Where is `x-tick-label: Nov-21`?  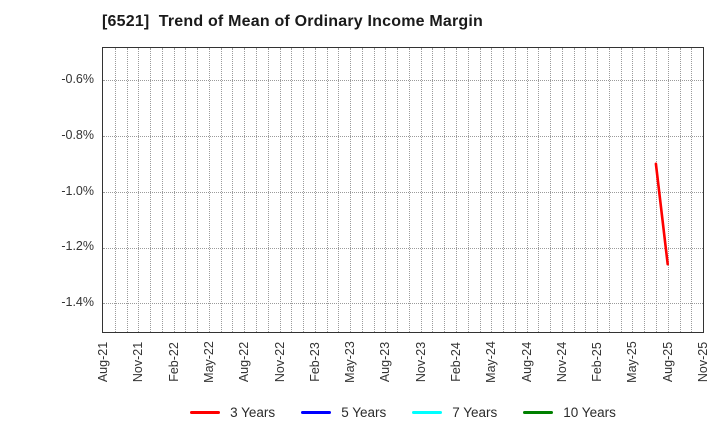
x-tick-label: Nov-21 is located at coordinates (138, 362).